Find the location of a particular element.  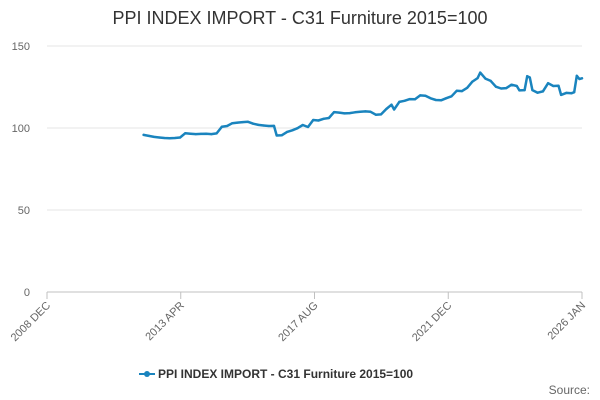

y-tick-label: 0 is located at coordinates (27, 293).